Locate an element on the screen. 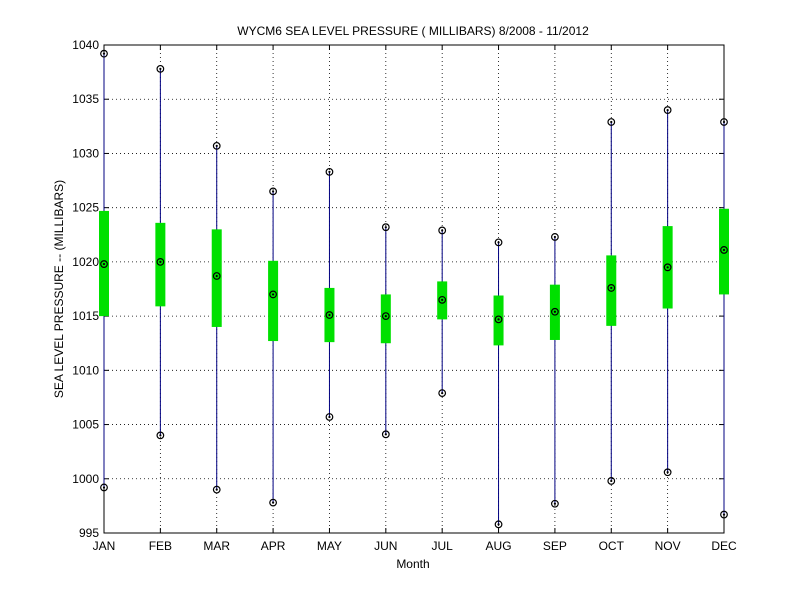 This screenshot has width=800, height=600. min-marker-dot-sep is located at coordinates (555, 503).